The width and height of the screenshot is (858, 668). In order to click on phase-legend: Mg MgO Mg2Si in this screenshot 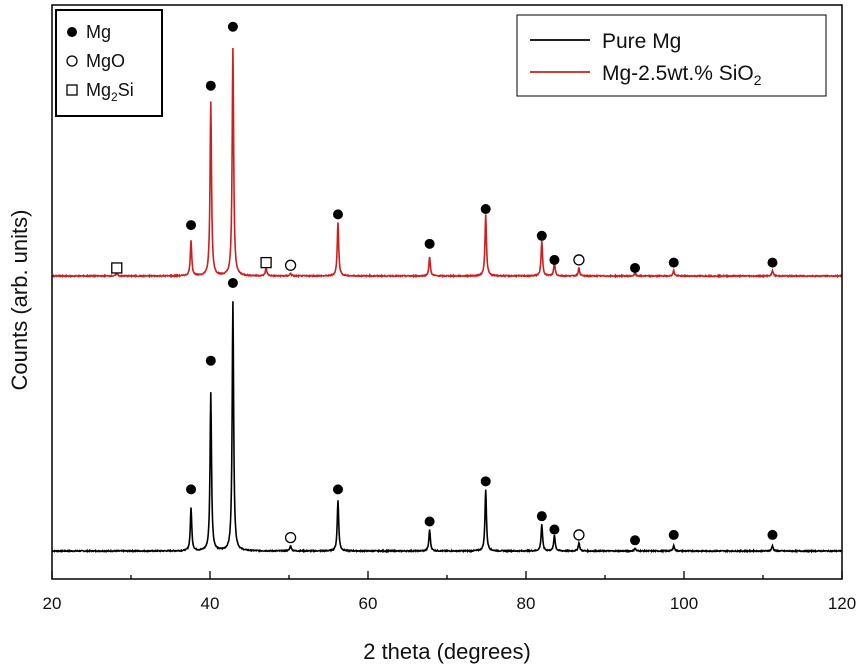, I will do `click(109, 63)`.